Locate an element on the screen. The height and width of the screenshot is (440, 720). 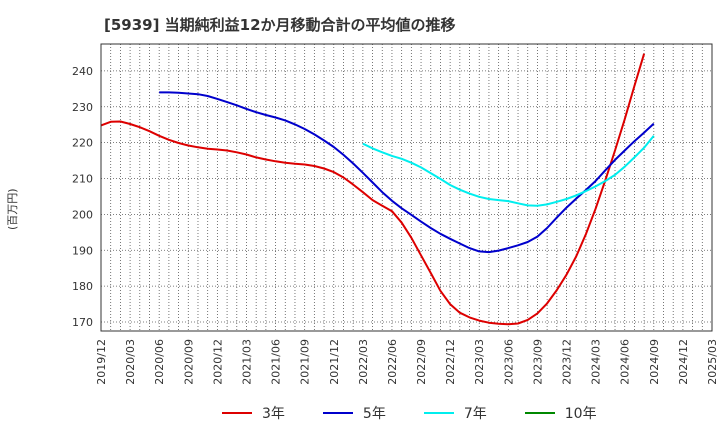
x-tick-label: 2025/03 is located at coordinates (712, 362).